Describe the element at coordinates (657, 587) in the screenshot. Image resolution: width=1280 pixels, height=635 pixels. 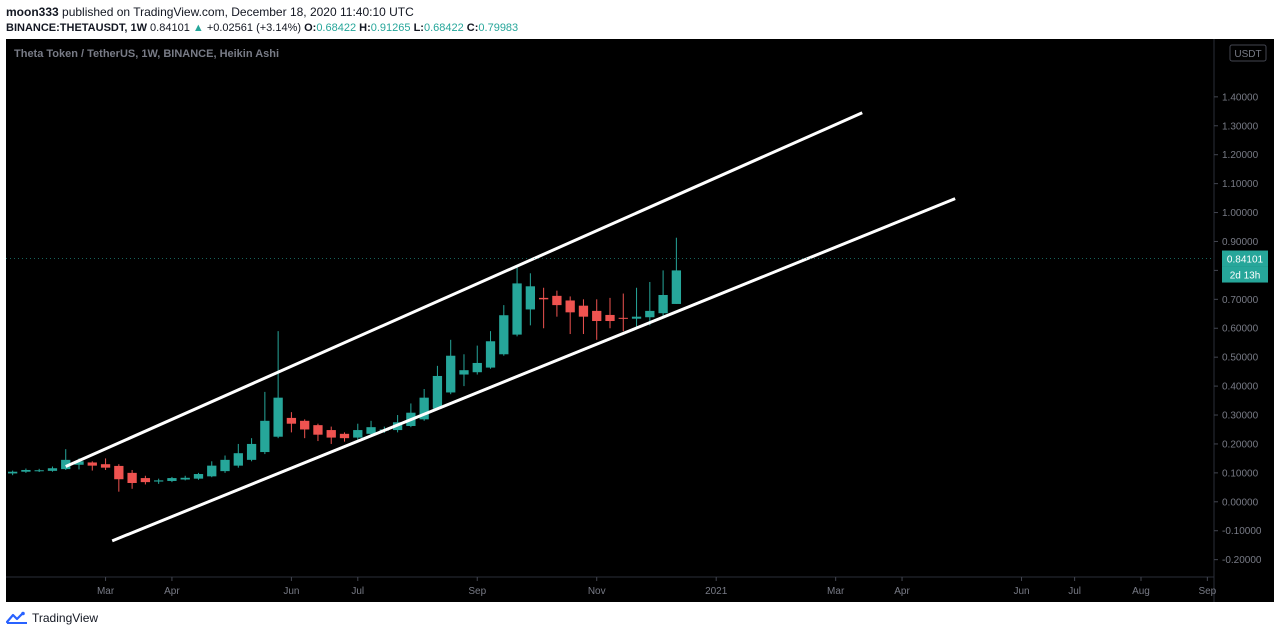
I see `time-axis: Mar Apr Jun Jul Sep Nov 2021 Mar Apr Jun Jul Aug Sep` at that location.